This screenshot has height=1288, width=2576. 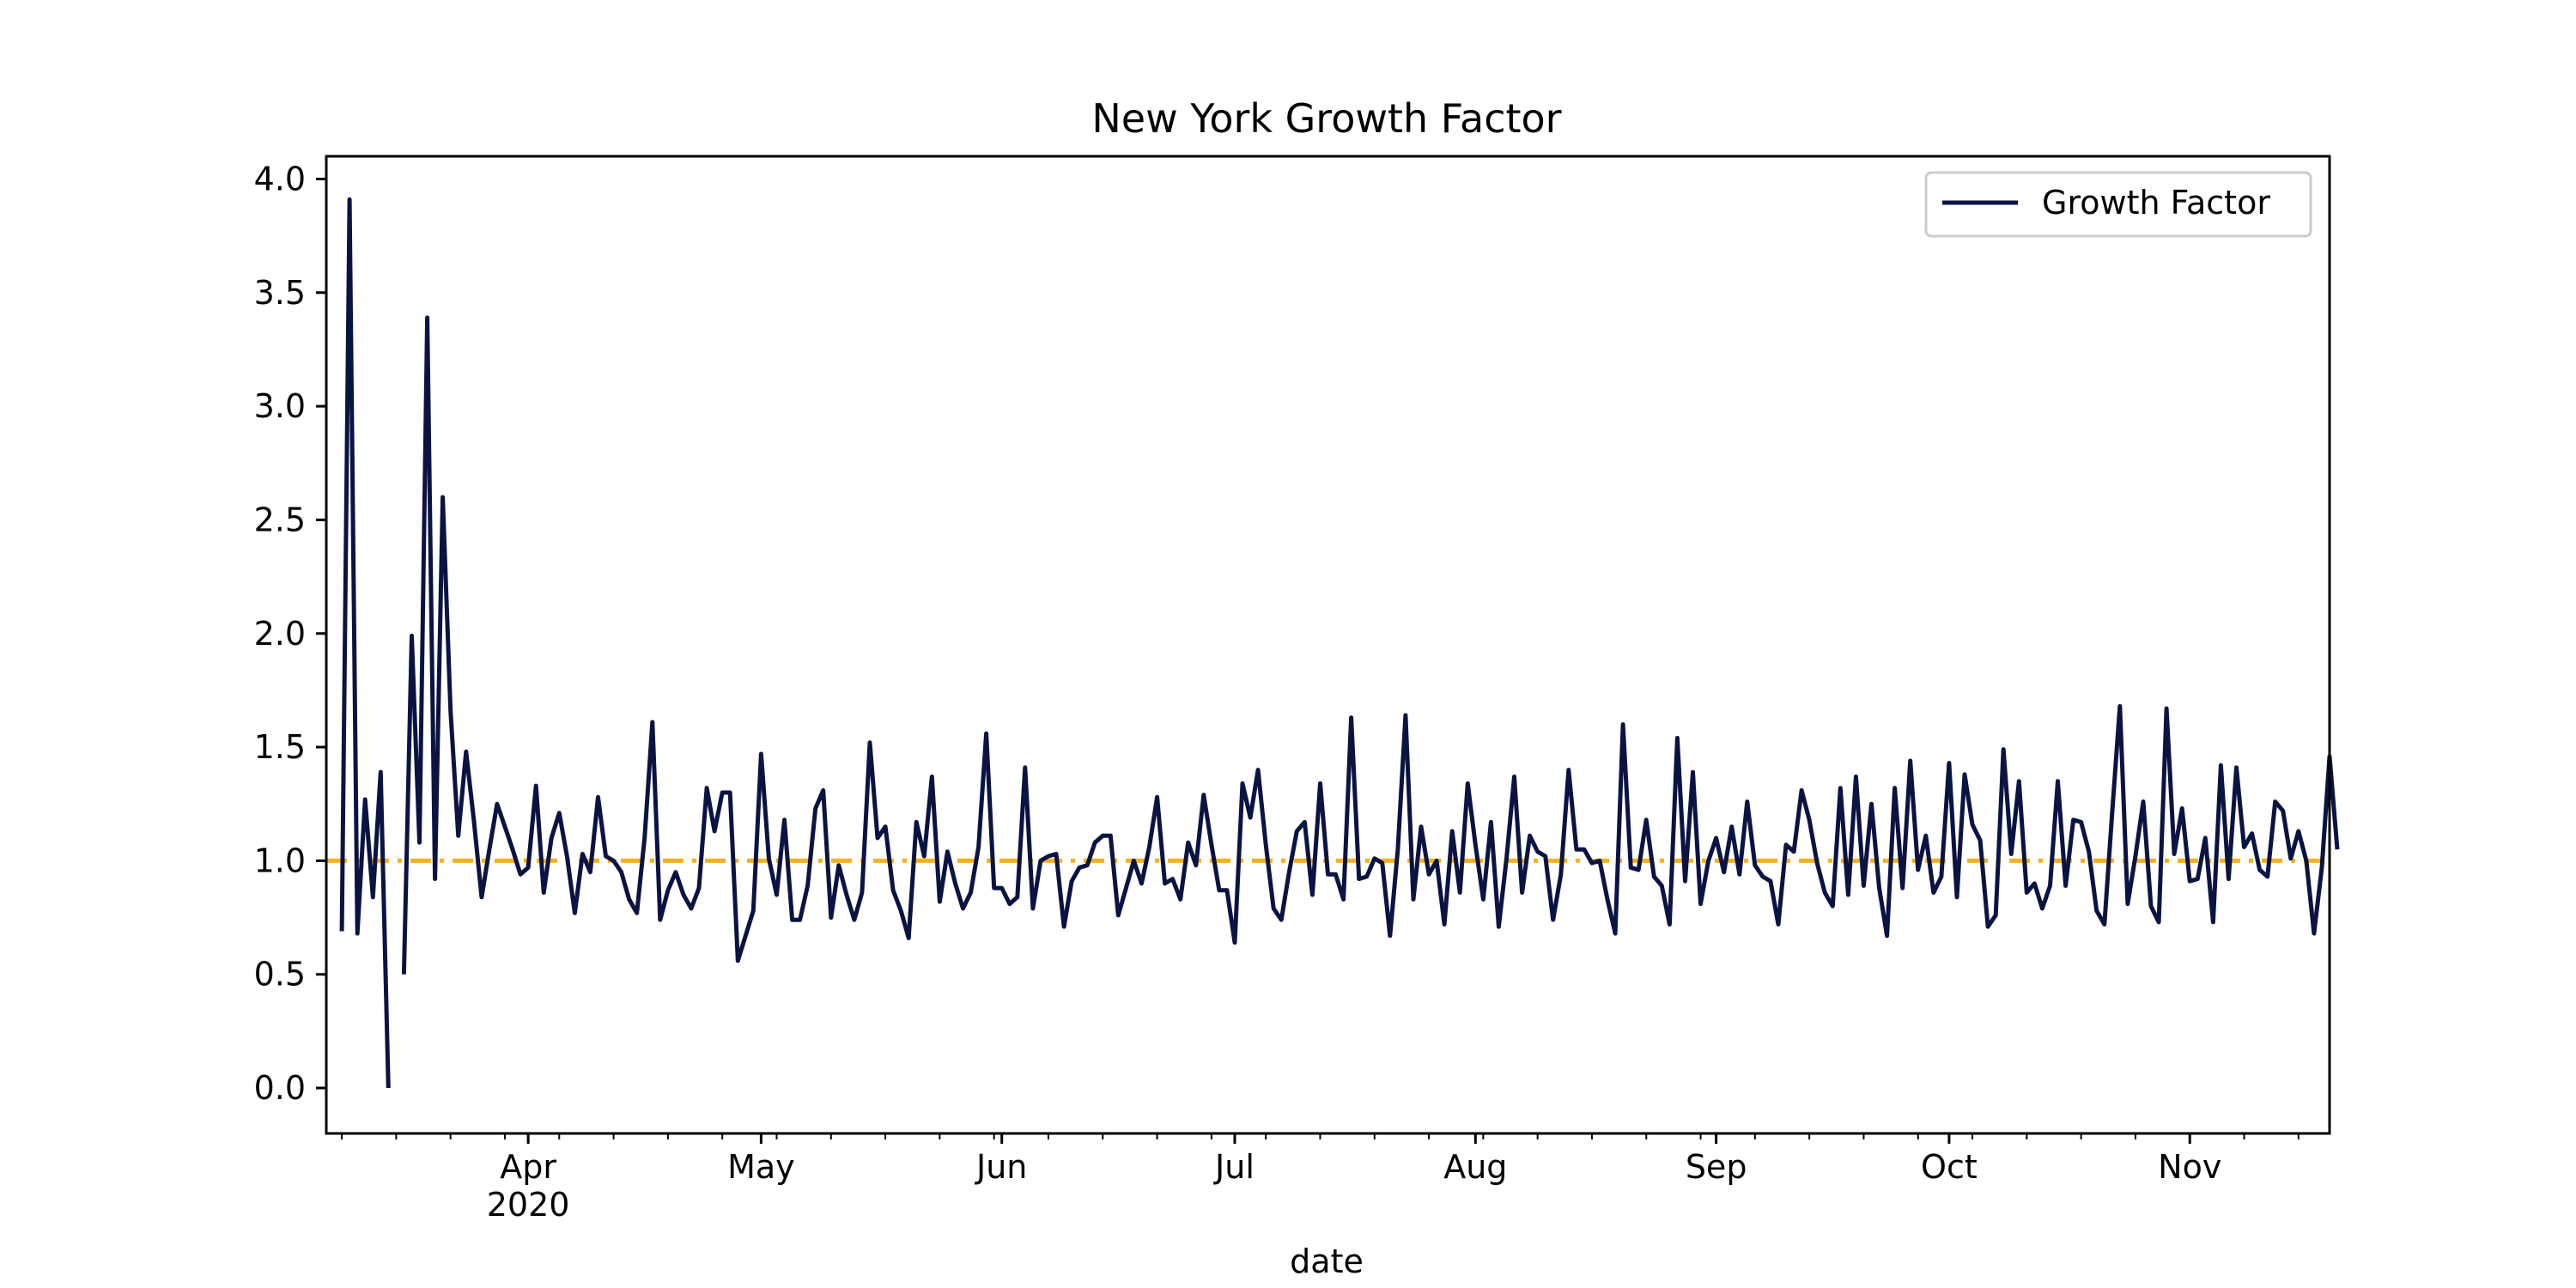 What do you see at coordinates (761, 1167) in the screenshot?
I see `x-tick-label: May` at bounding box center [761, 1167].